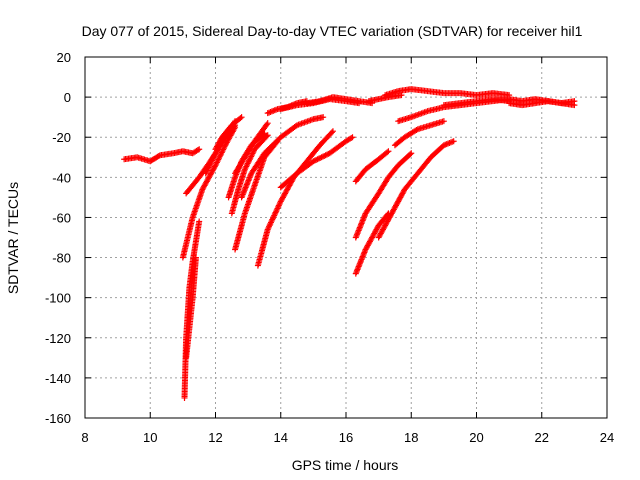 This screenshot has width=640, height=480. What do you see at coordinates (215, 437) in the screenshot?
I see `x-tick-label: 12` at bounding box center [215, 437].